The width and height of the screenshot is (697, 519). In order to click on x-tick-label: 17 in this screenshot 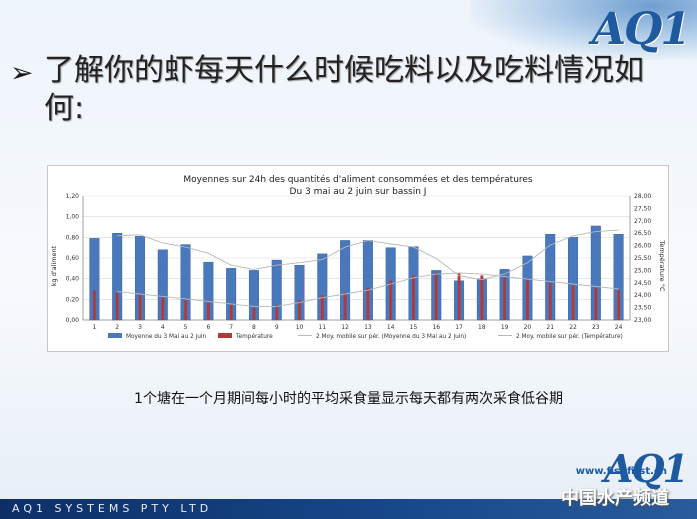, I will do `click(459, 327)`.